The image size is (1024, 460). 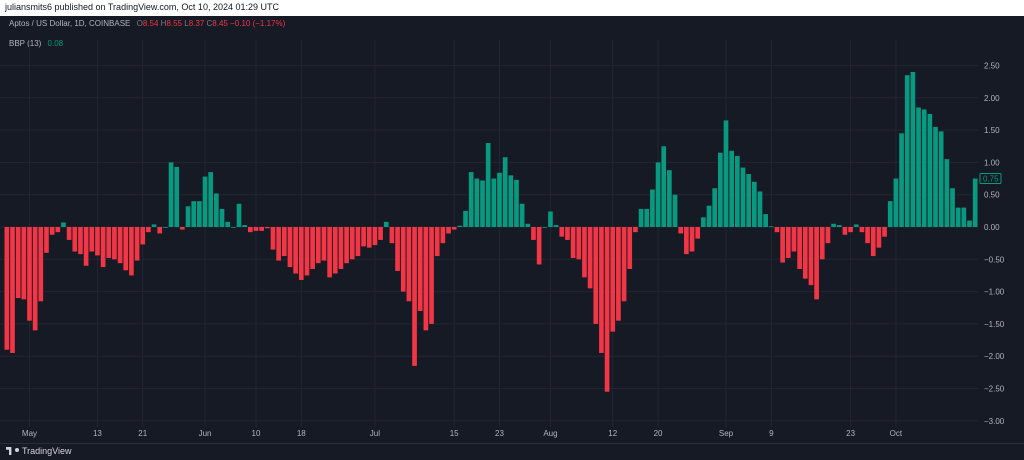 What do you see at coordinates (258, 23) in the screenshot?
I see `price-change: −0.10 (−1.17%)` at bounding box center [258, 23].